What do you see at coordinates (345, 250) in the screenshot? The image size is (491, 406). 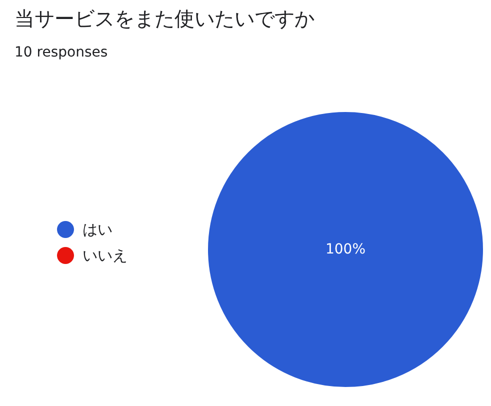 I see `data-label: 100%` at bounding box center [345, 250].